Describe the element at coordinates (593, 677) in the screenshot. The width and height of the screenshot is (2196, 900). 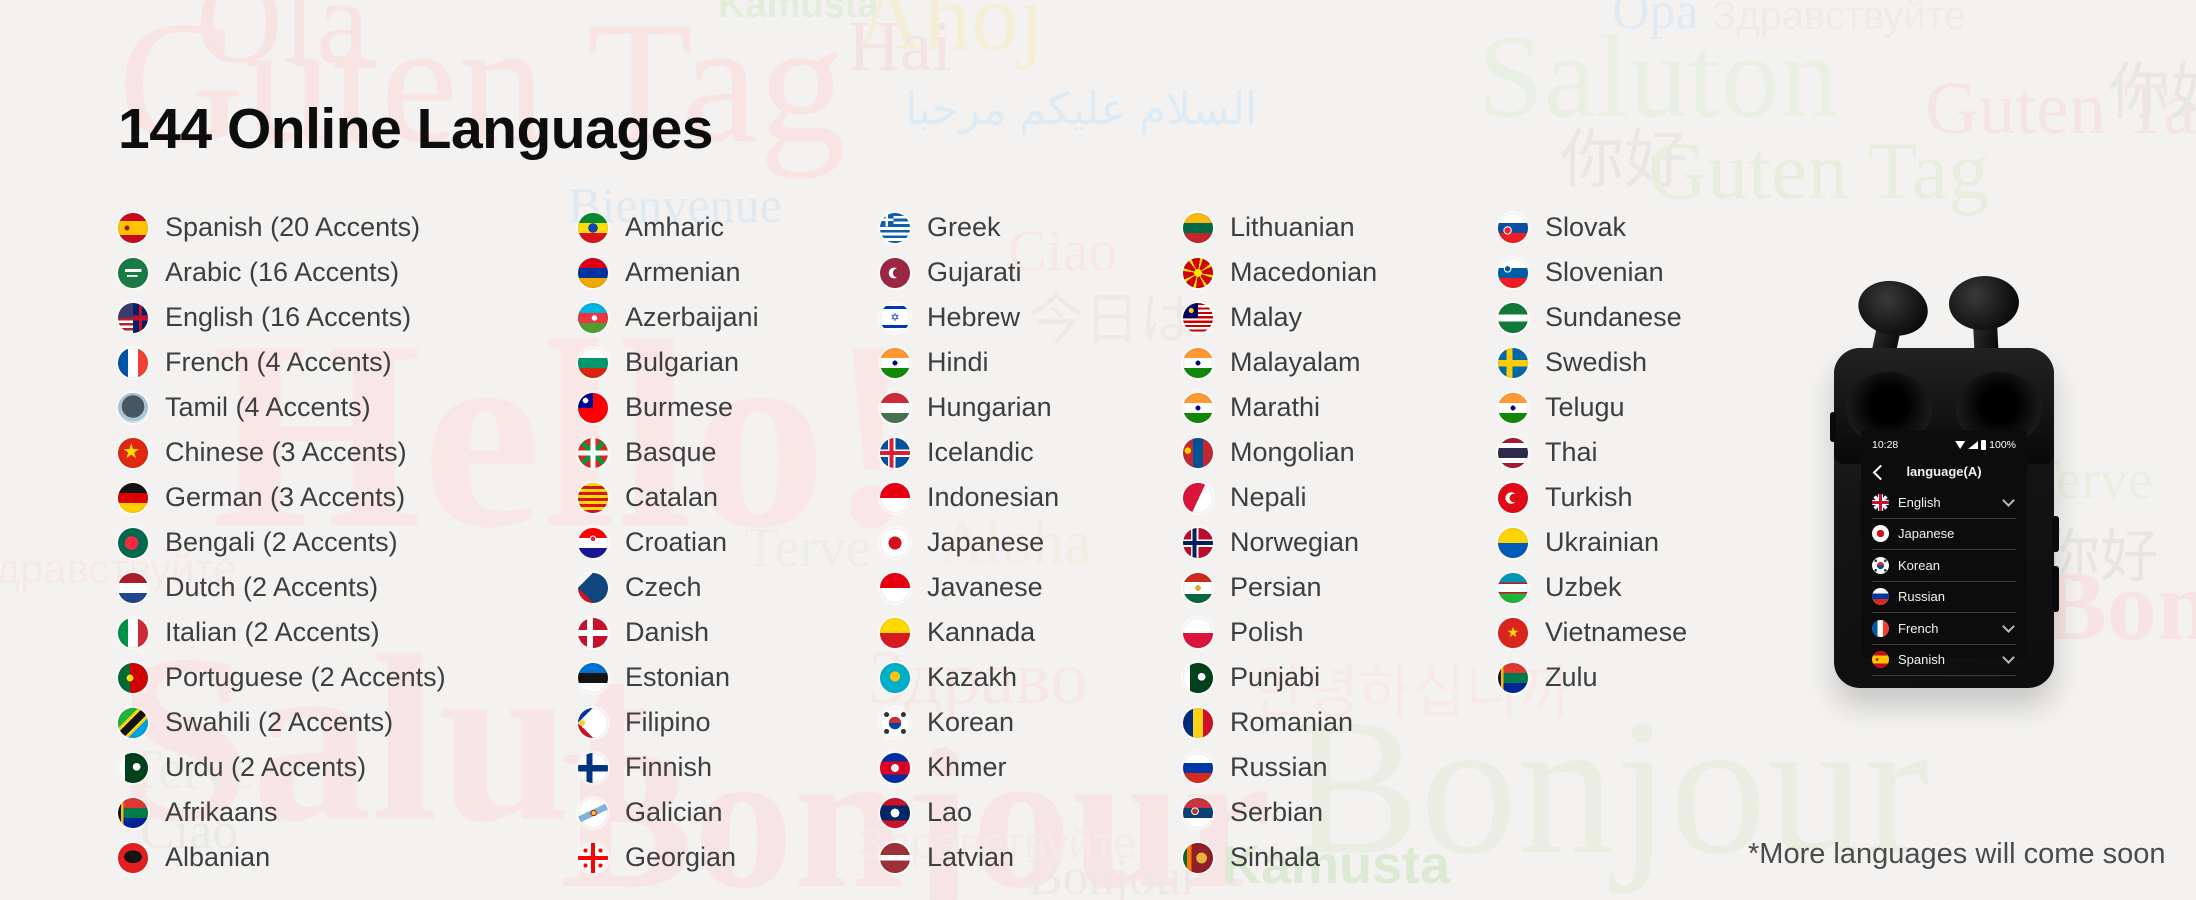
I see `flag-ee-icon` at that location.